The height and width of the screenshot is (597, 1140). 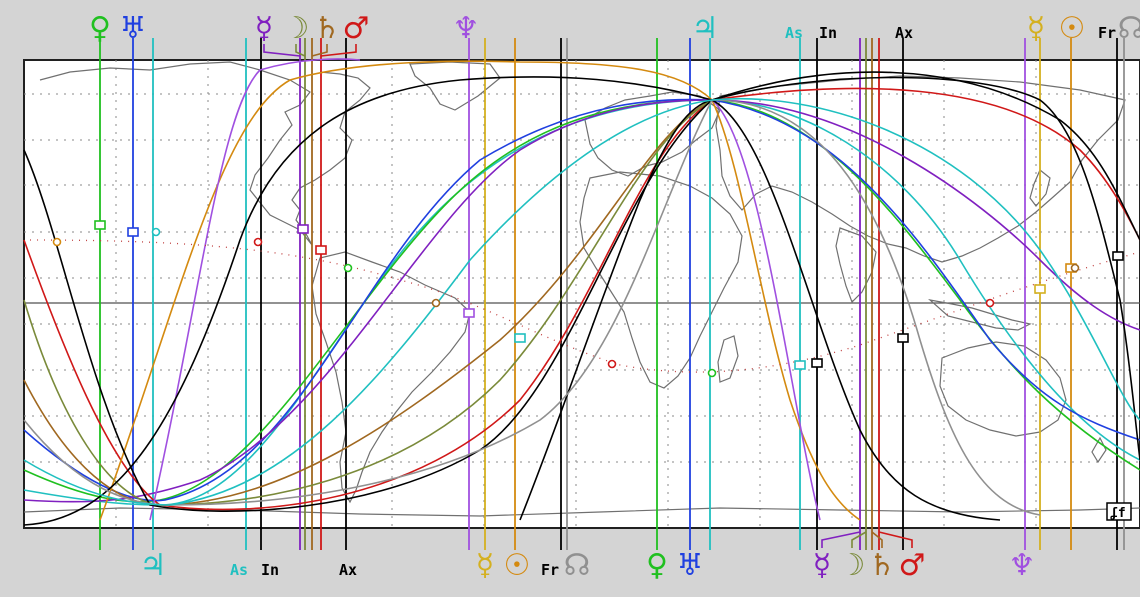 I want to click on bottom-label-as: As, so click(x=239, y=570).